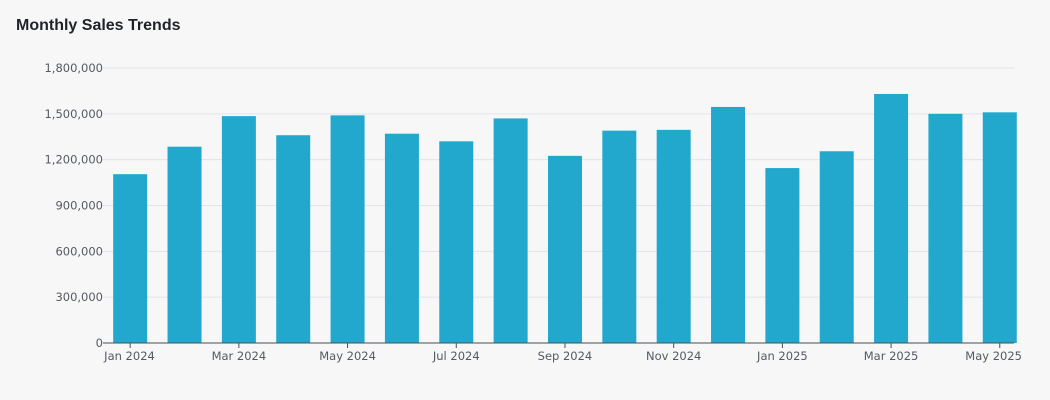  What do you see at coordinates (347, 356) in the screenshot?
I see `x-tick-label: May 2024` at bounding box center [347, 356].